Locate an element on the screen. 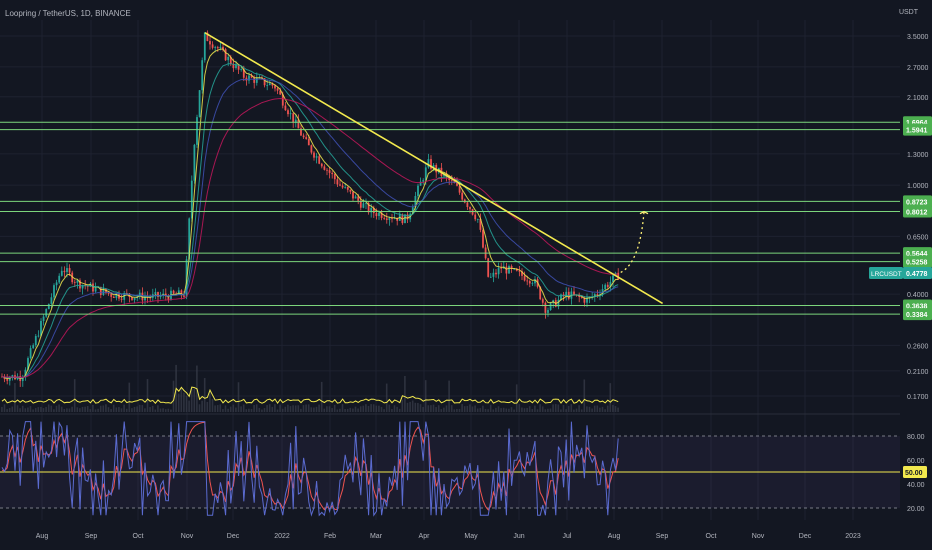  level-tag: 0.3384 is located at coordinates (917, 314).